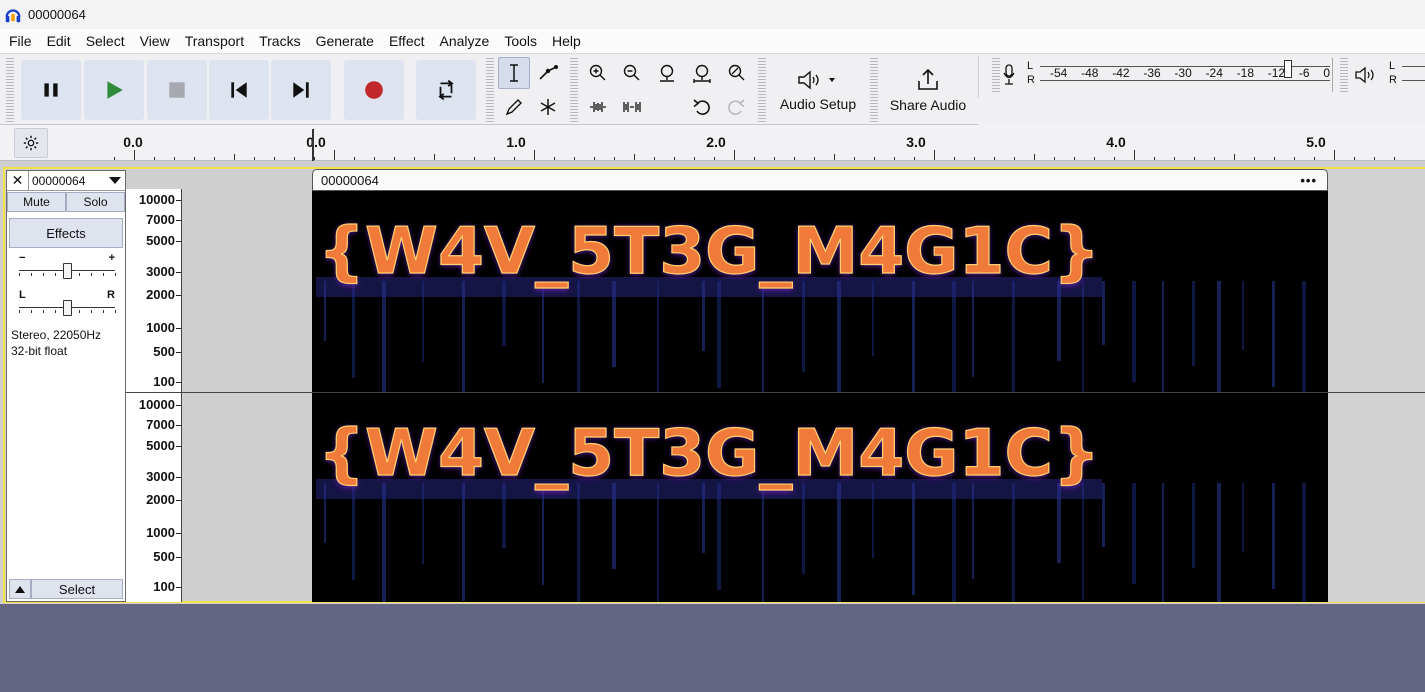 This screenshot has width=1425, height=692. I want to click on draw-tool-button, so click(514, 107).